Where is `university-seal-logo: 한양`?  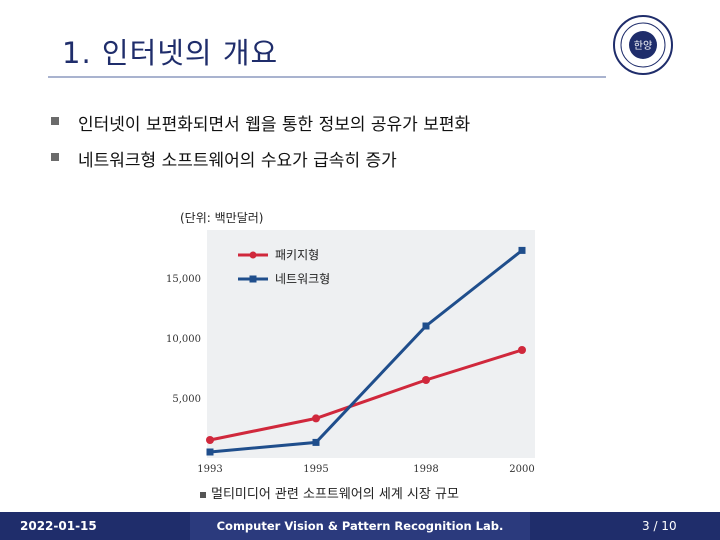 university-seal-logo: 한양 is located at coordinates (643, 45).